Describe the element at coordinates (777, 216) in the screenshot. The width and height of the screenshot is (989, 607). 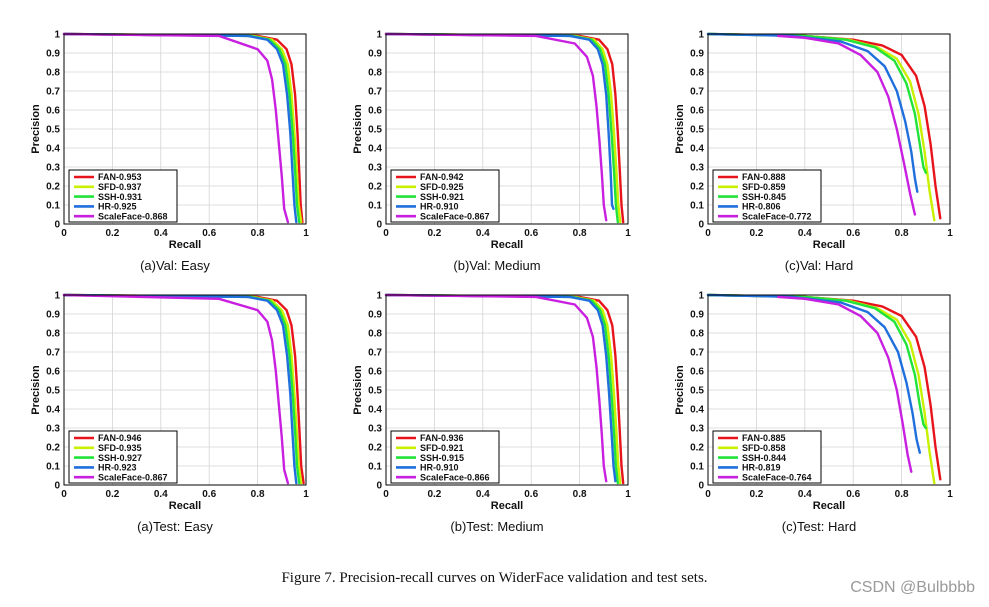
I see `legend-entry: ScaleFace-0.772` at that location.